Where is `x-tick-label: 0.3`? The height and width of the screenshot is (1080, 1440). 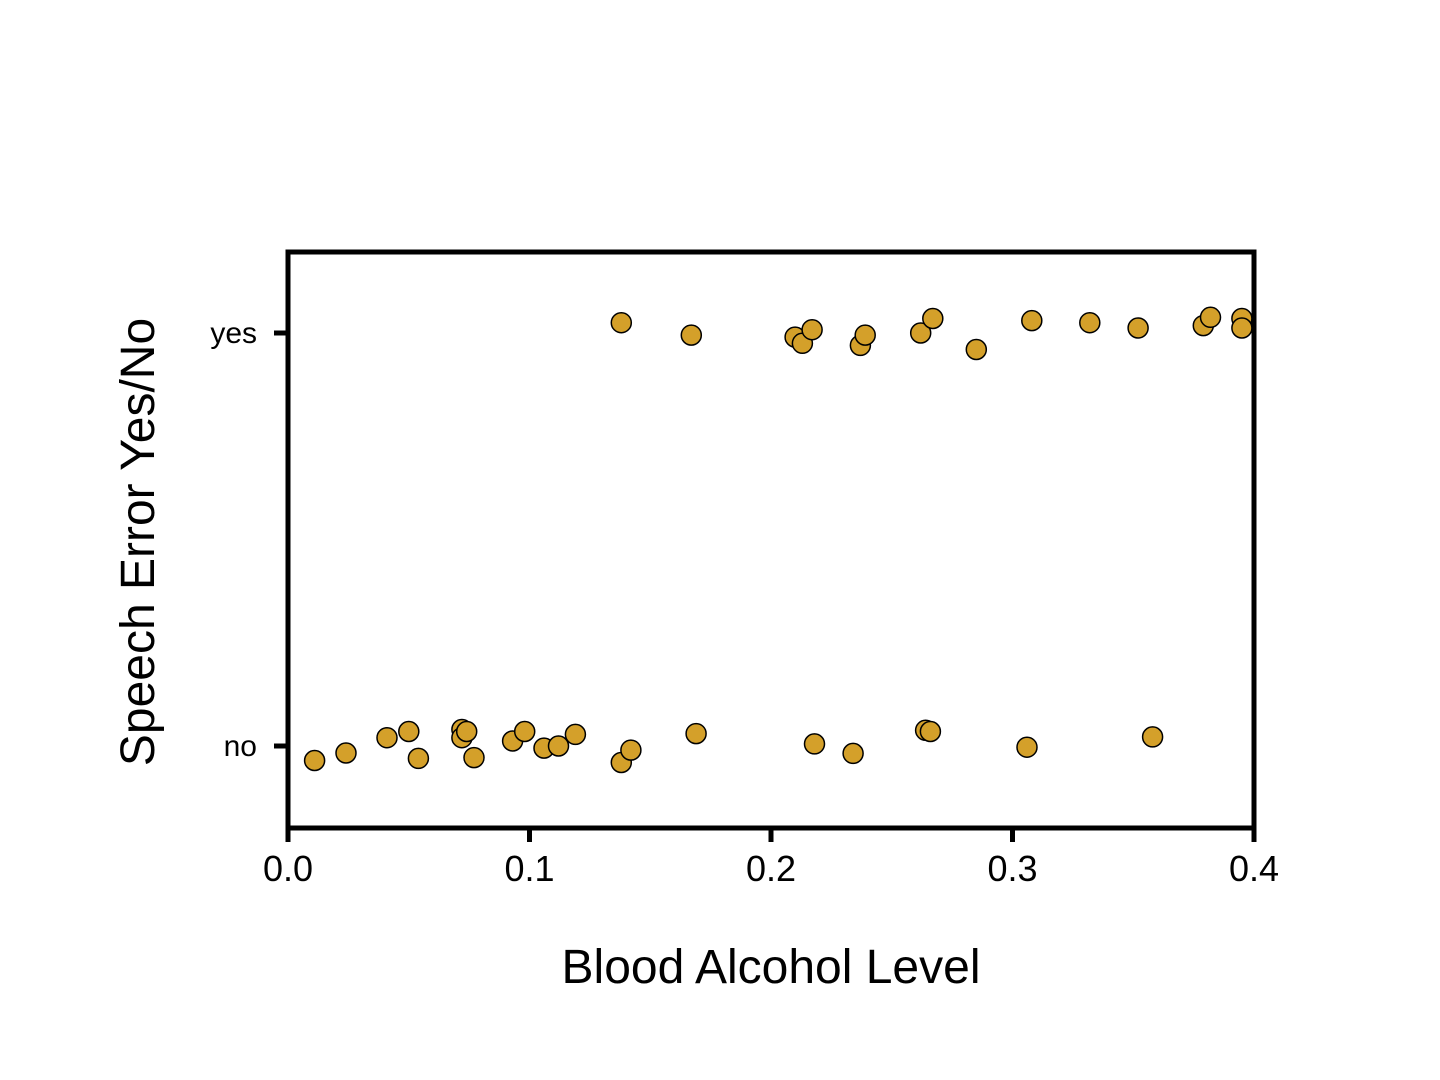 x-tick-label: 0.3 is located at coordinates (1012, 868).